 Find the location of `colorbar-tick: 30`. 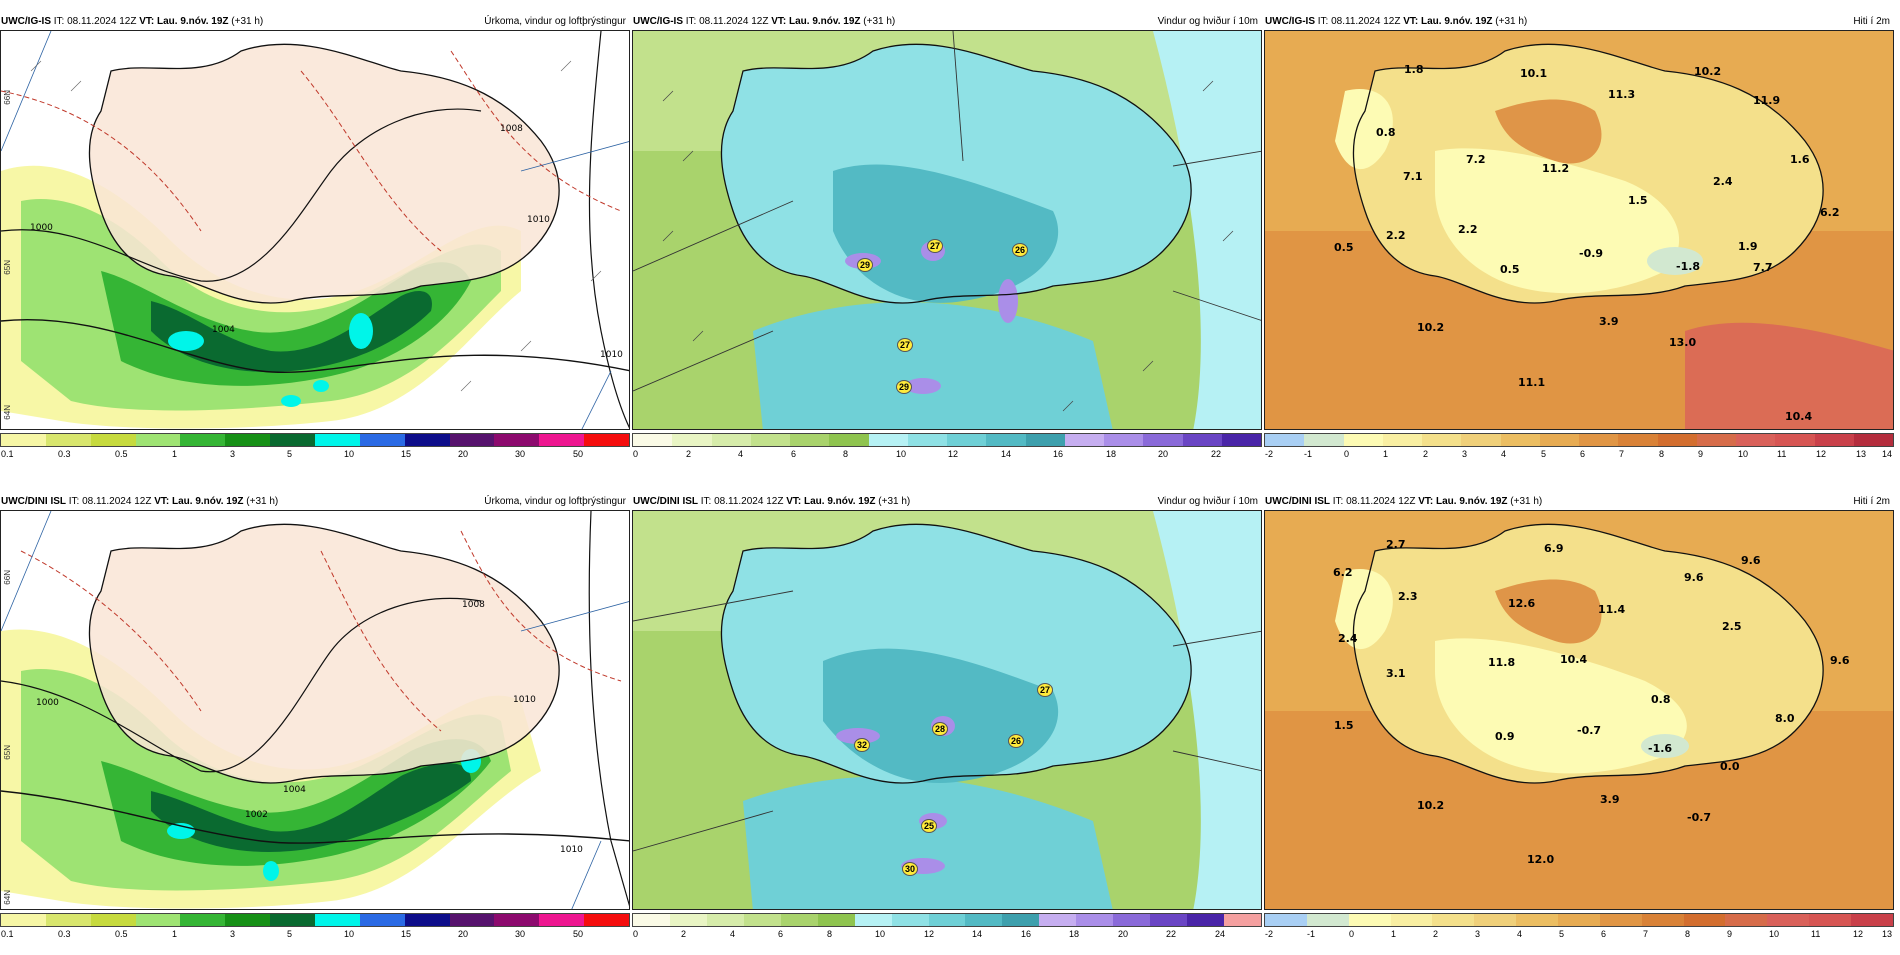

colorbar-tick: 30 is located at coordinates (520, 934).